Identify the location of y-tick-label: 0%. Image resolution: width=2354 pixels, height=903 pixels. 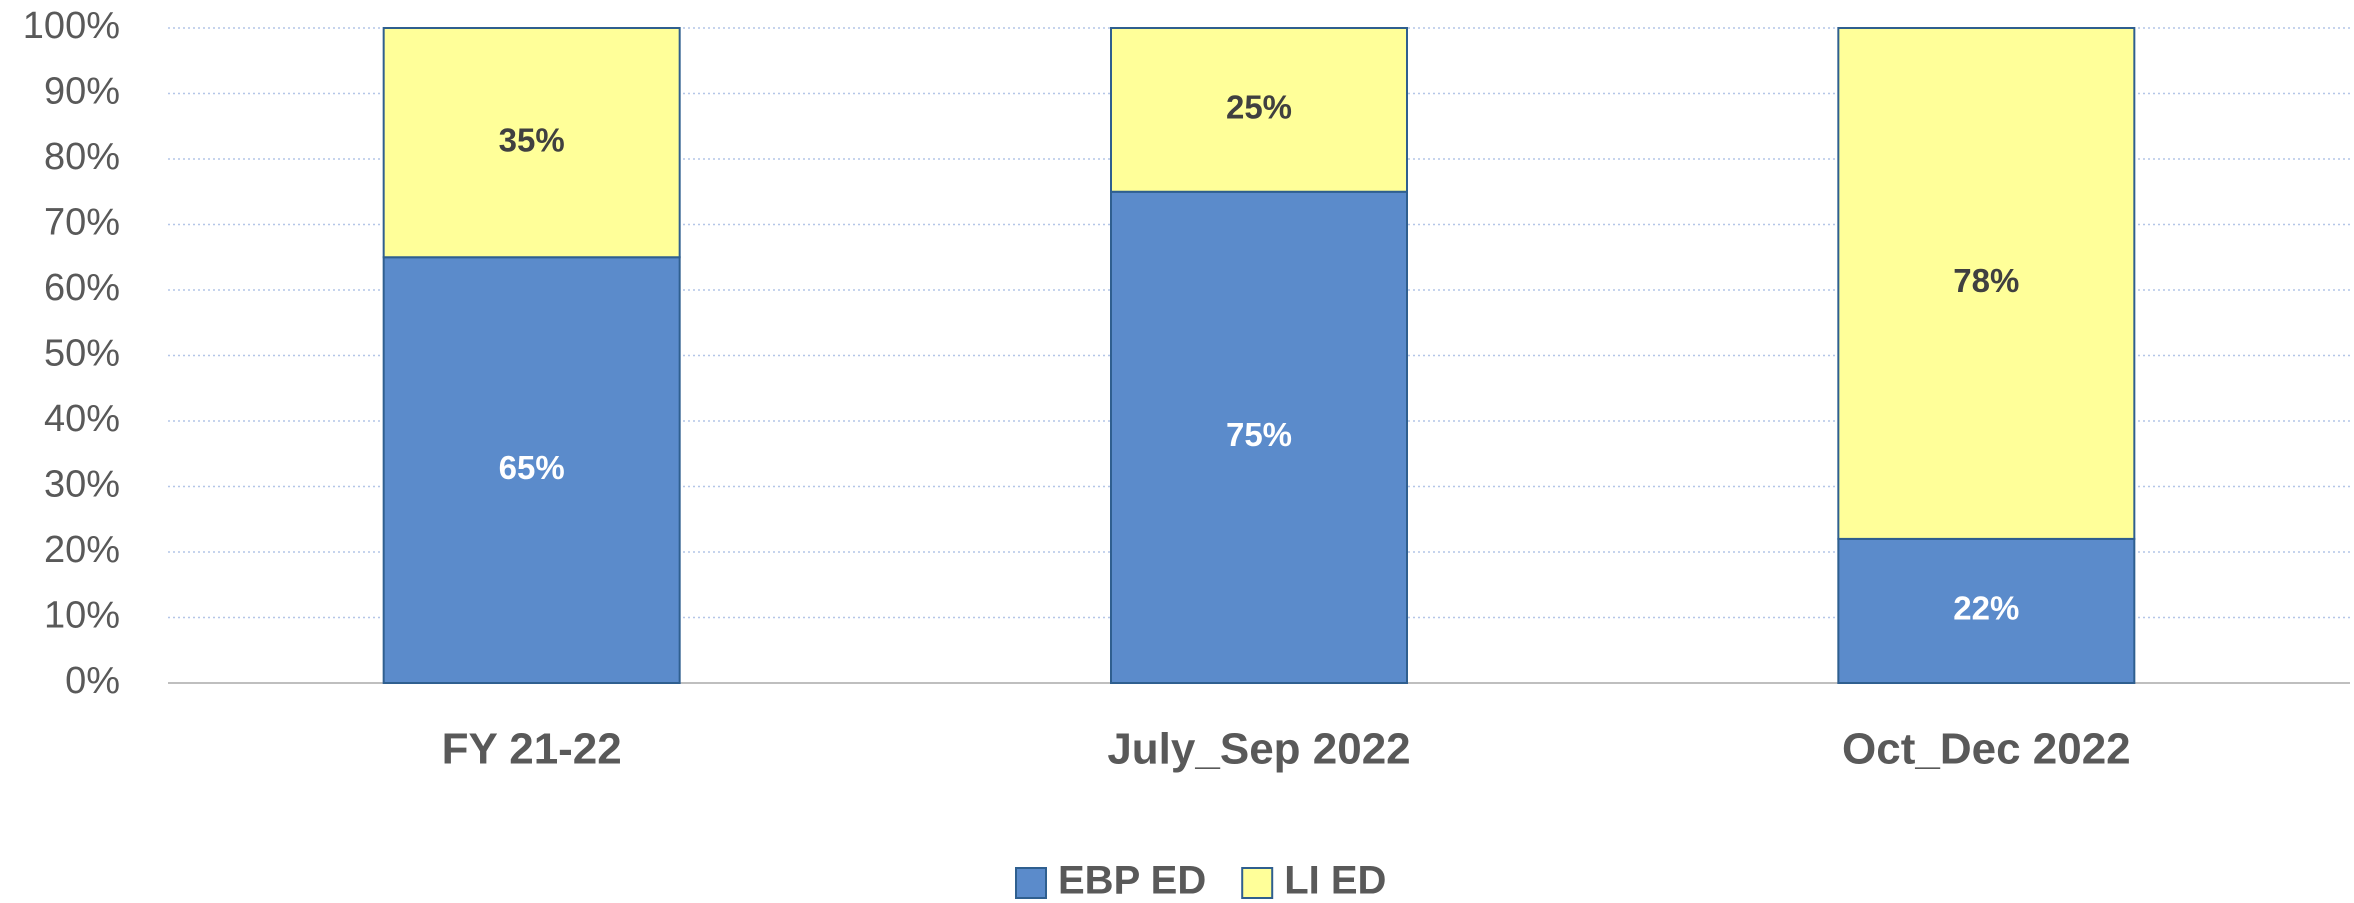
(92, 681).